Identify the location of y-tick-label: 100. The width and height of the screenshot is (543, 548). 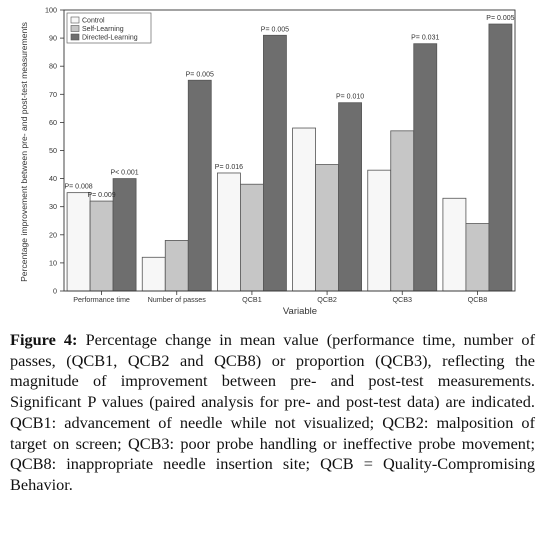
(51, 10).